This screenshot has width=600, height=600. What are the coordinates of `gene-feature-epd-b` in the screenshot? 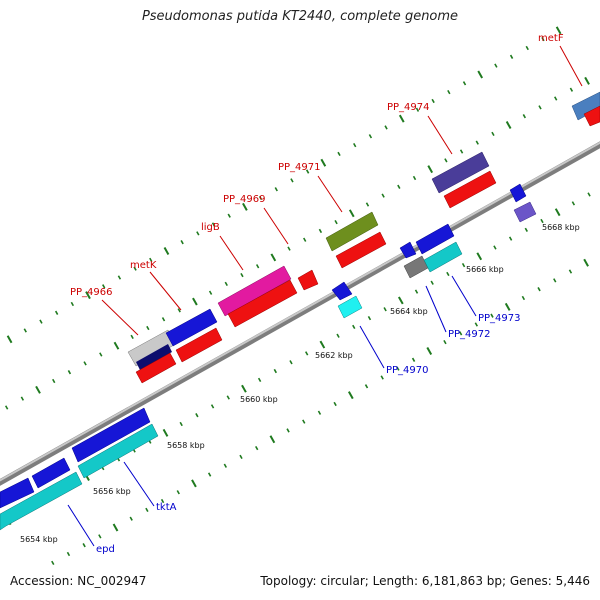 It's located at (51, 473).